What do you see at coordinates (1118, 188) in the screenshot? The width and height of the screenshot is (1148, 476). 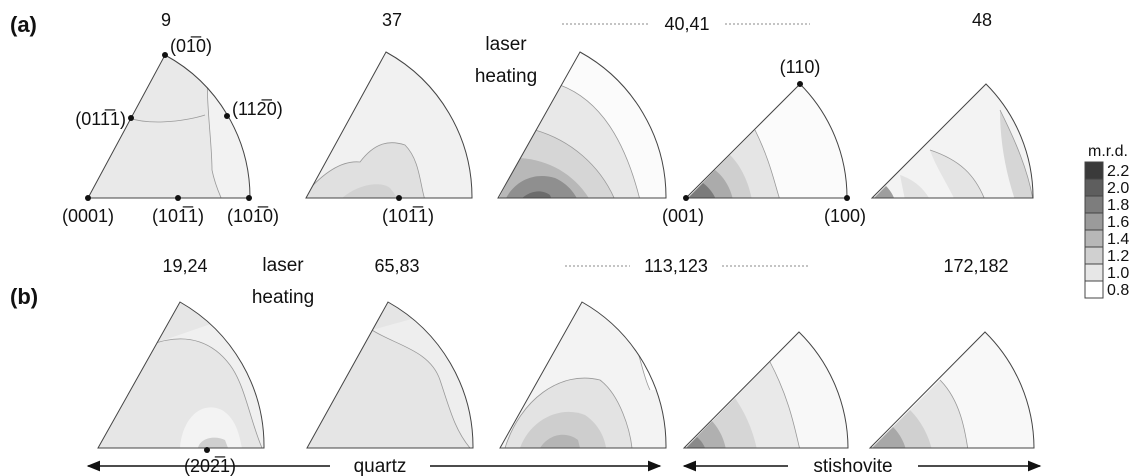 I see `legend-level-label: 2.0` at bounding box center [1118, 188].